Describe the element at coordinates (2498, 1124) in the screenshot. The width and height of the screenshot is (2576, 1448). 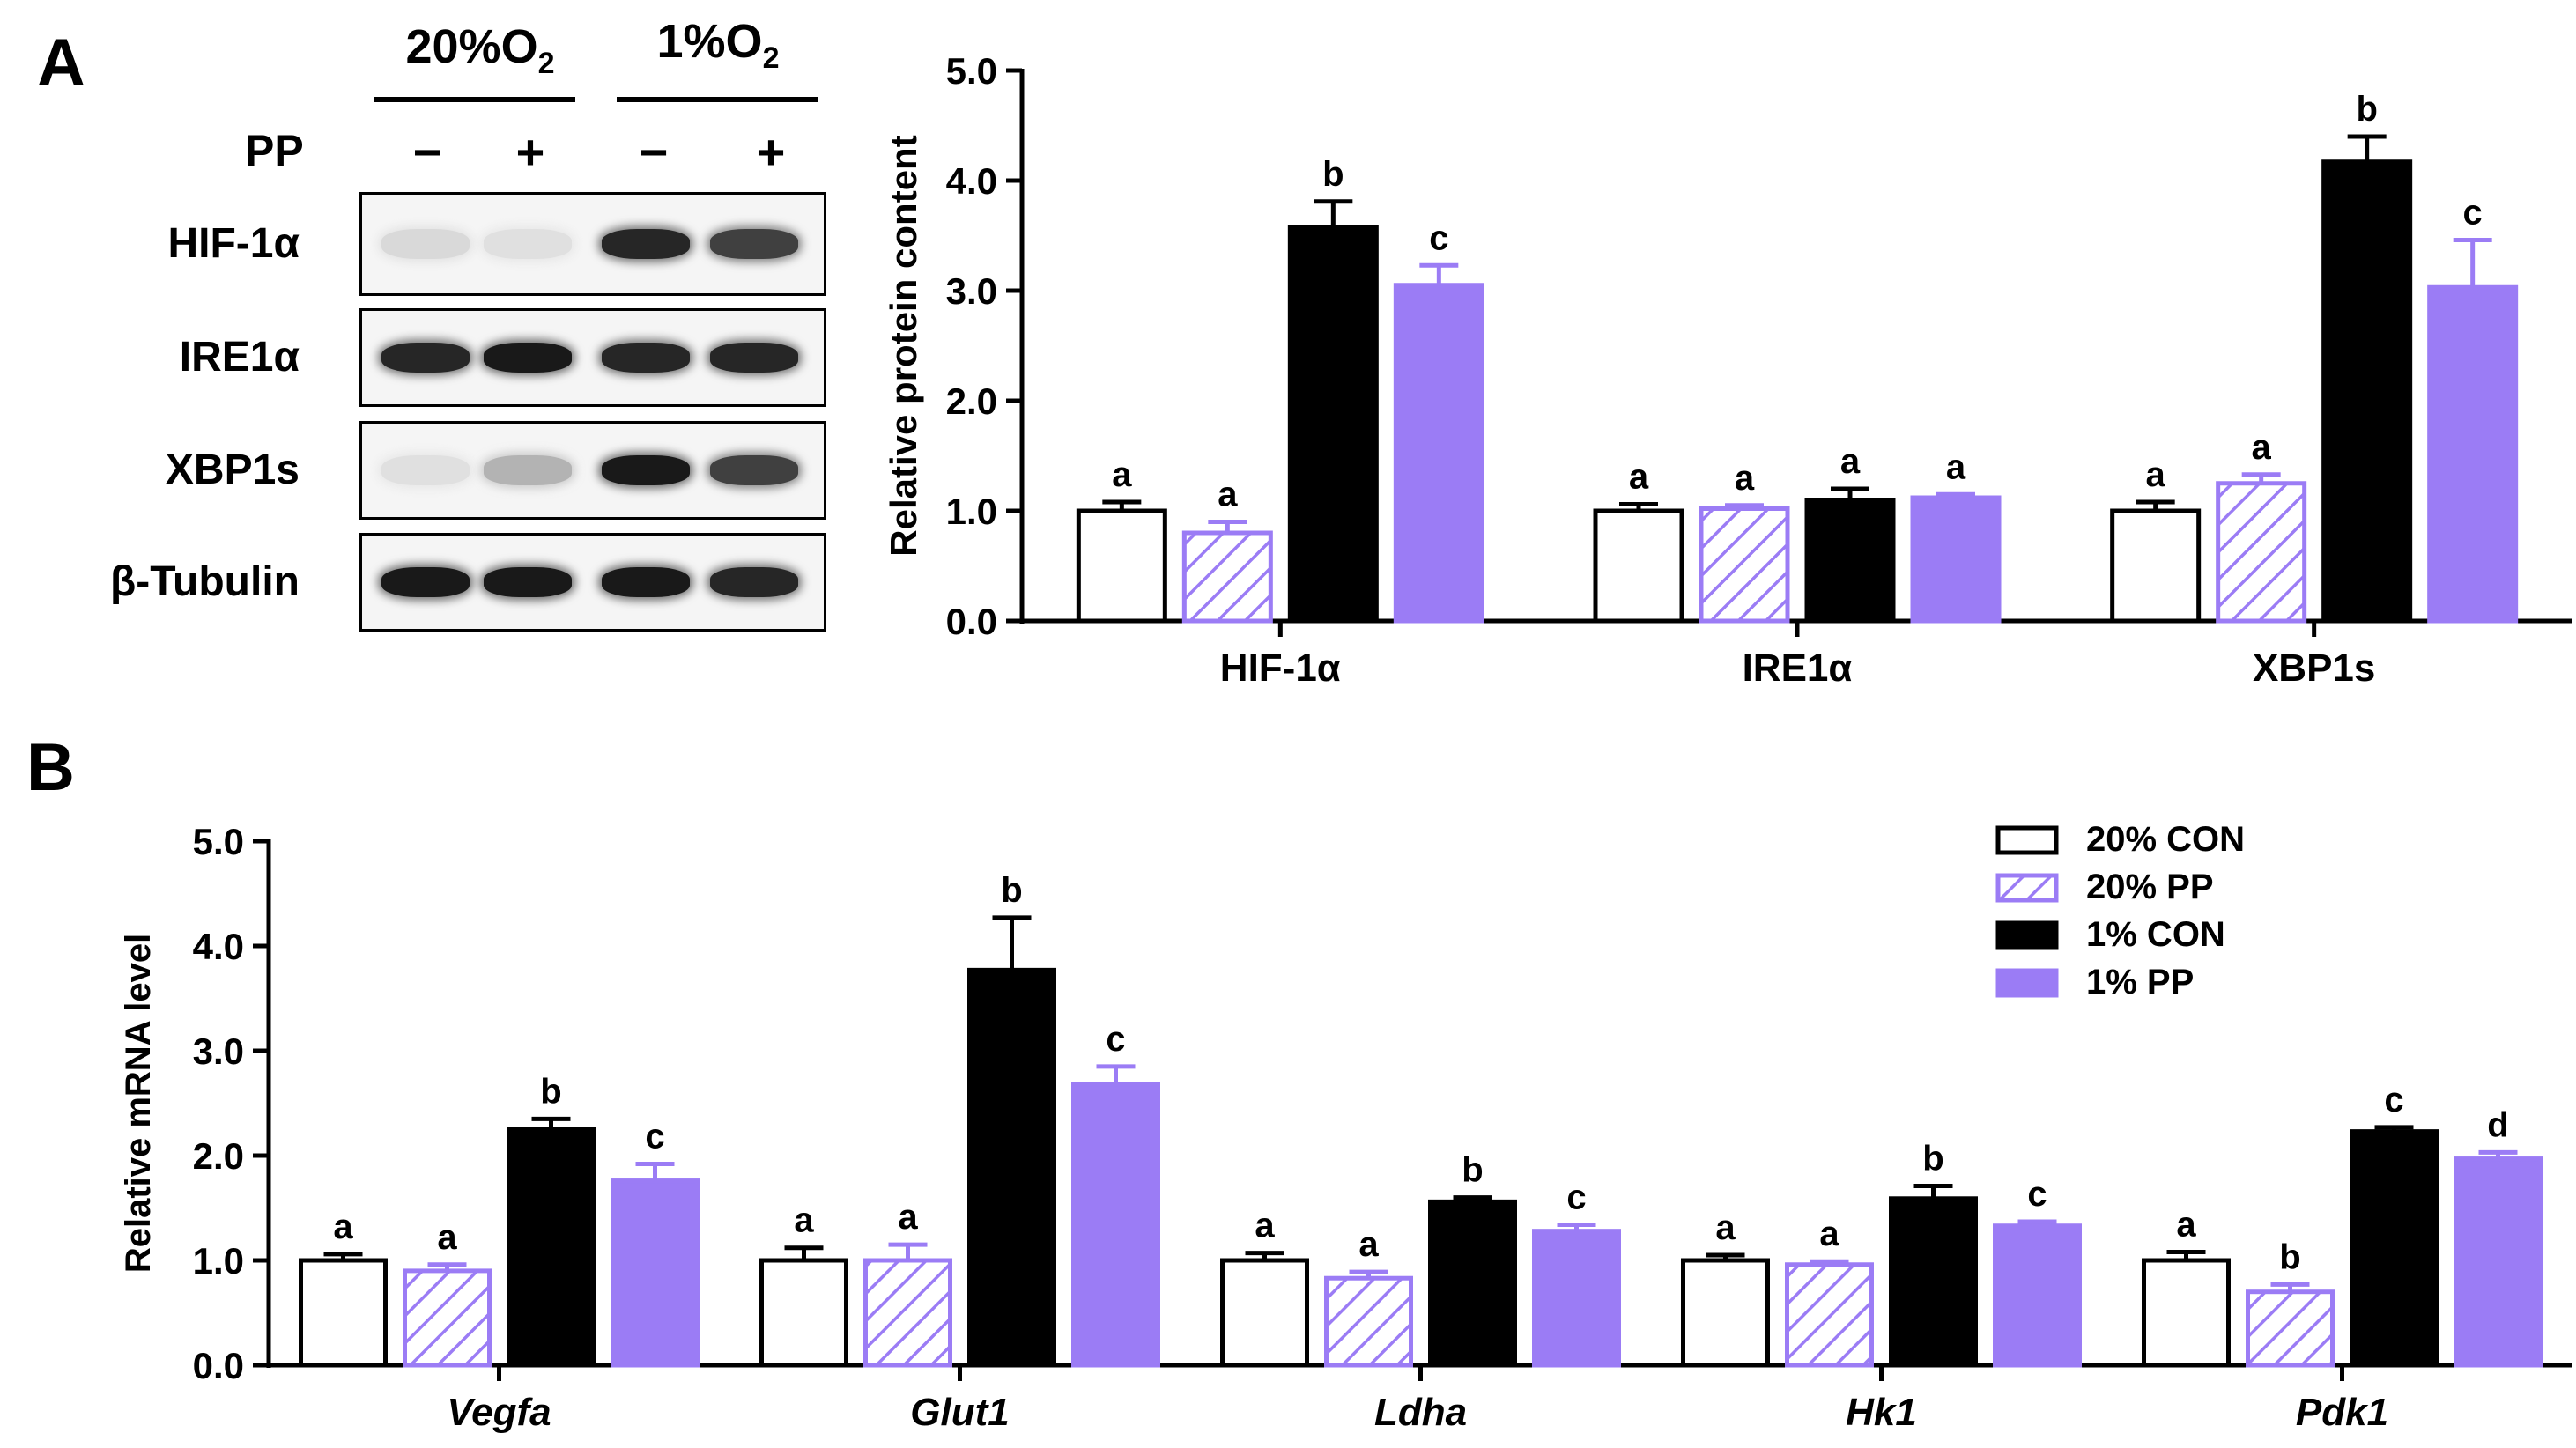
I see `significance-letter: d` at that location.